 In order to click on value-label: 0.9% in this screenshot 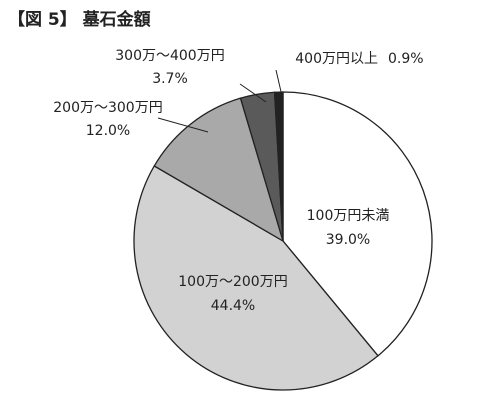, I will do `click(406, 59)`.